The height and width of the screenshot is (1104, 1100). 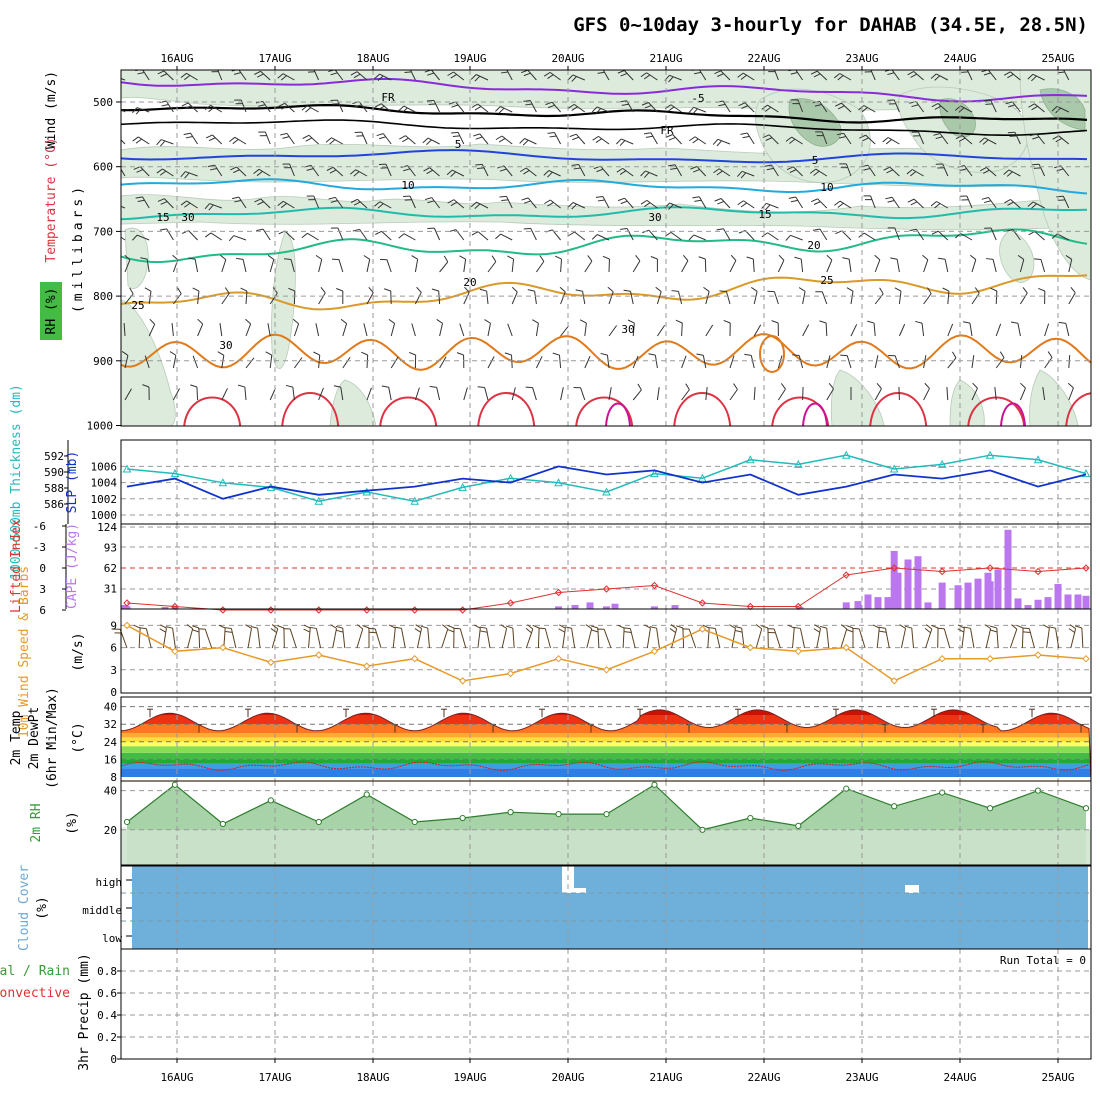 What do you see at coordinates (103, 361) in the screenshot?
I see `pressure-tick-label: 900` at bounding box center [103, 361].